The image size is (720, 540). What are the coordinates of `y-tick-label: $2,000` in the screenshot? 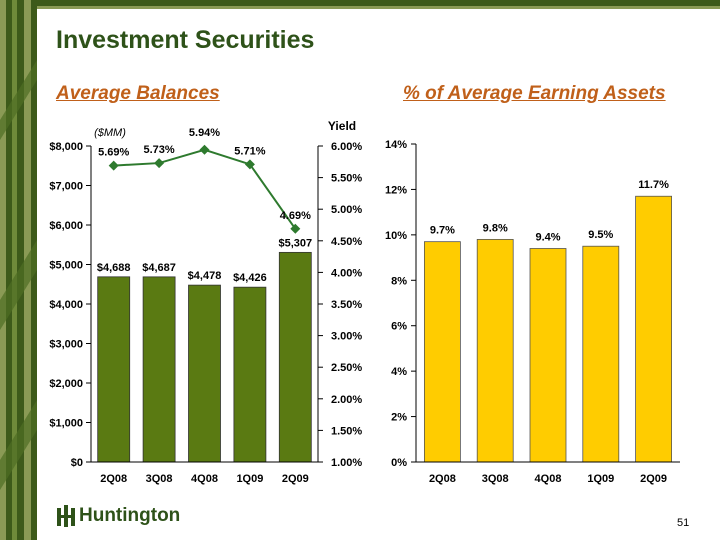 It's located at (66, 384).